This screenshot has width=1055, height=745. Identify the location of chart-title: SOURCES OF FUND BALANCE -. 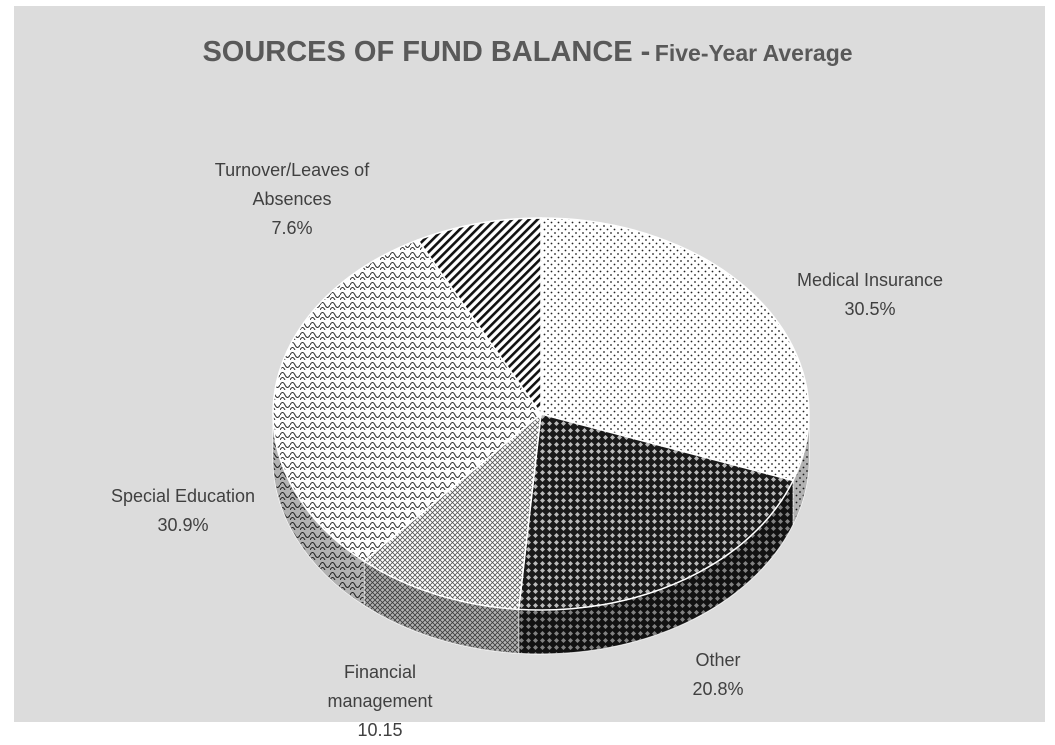
(426, 52).